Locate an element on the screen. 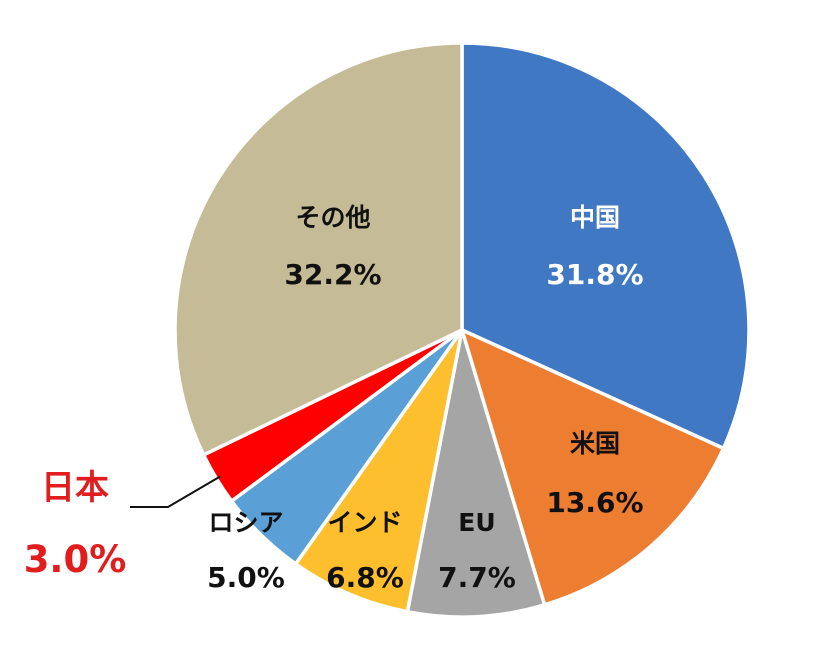  slice-name-label-6: その他 is located at coordinates (332, 217).